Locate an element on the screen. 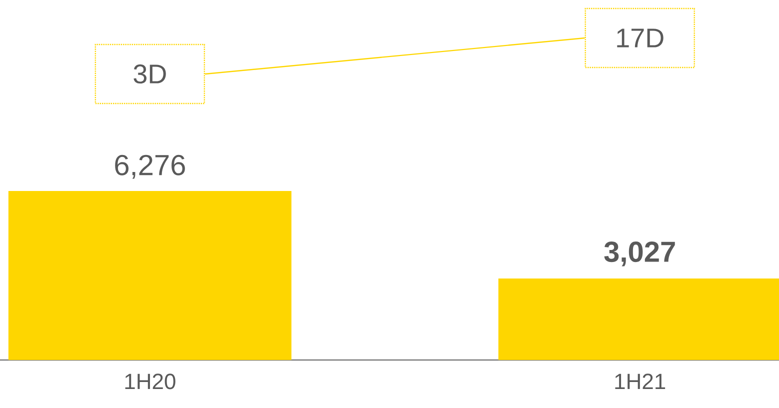  data-label: 3,027 is located at coordinates (639, 254).